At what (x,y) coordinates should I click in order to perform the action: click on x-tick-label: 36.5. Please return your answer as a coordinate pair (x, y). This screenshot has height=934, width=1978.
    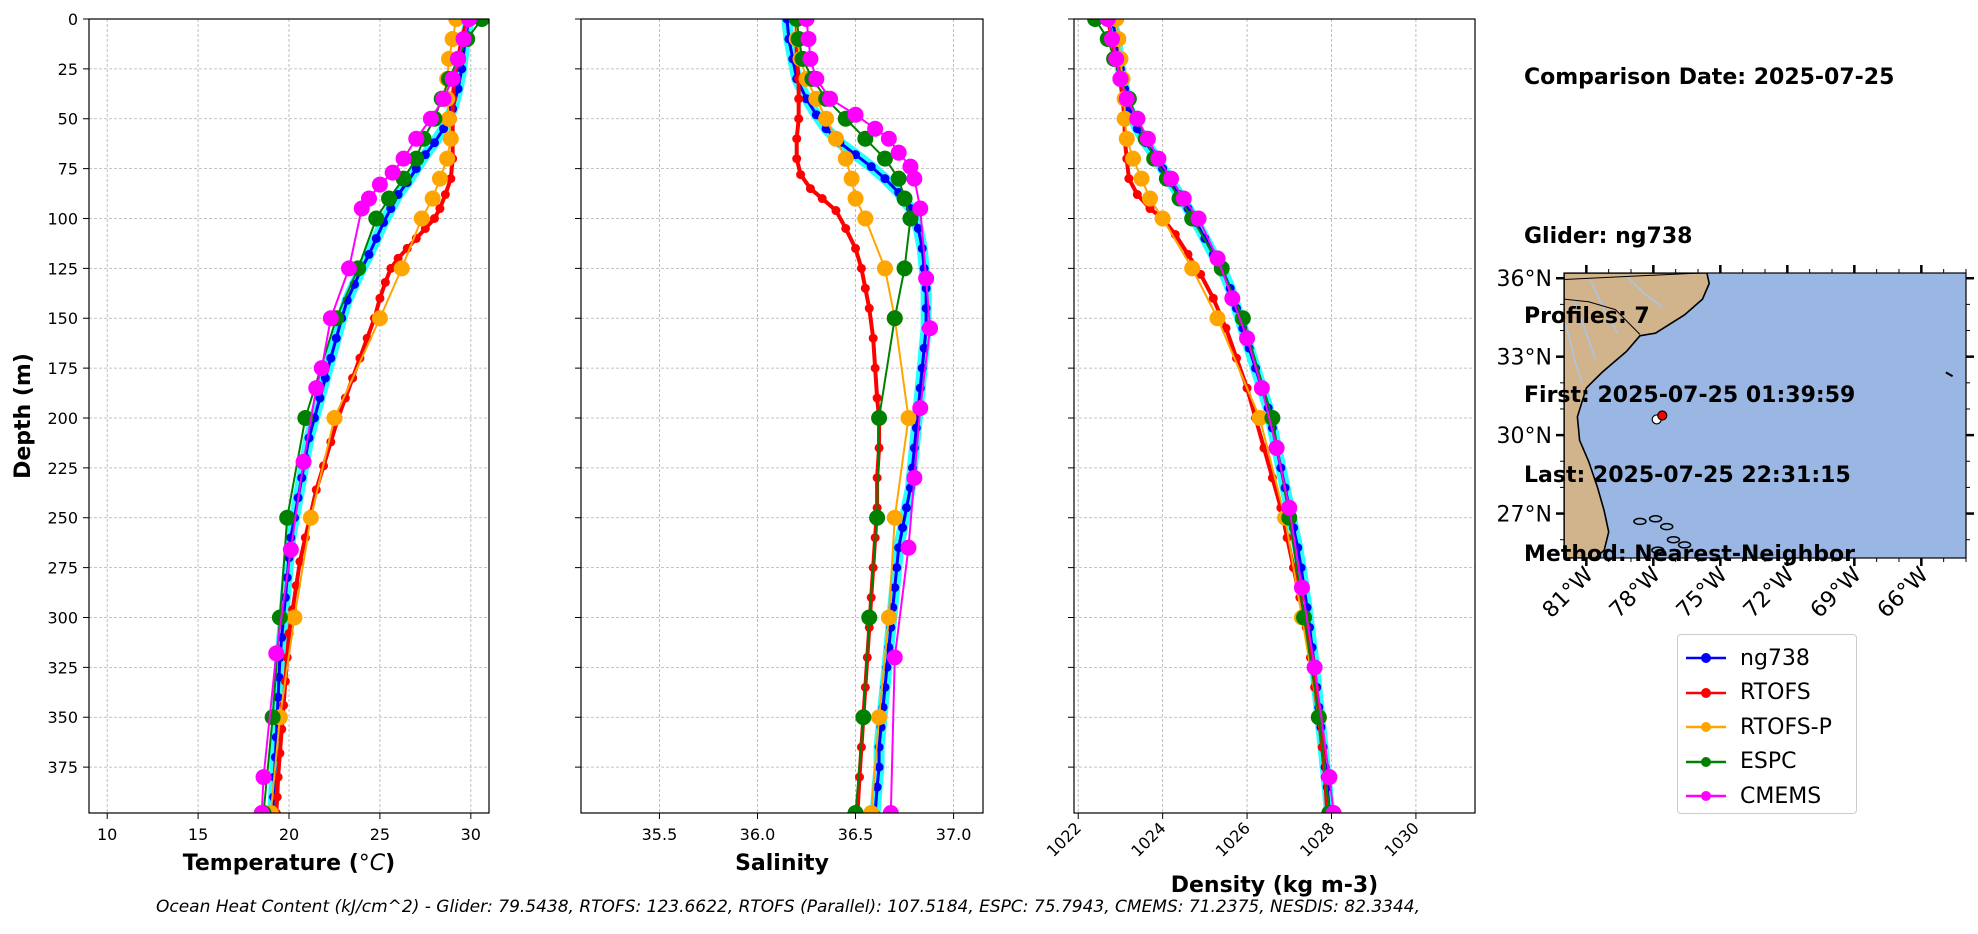
    Looking at the image, I should click on (856, 834).